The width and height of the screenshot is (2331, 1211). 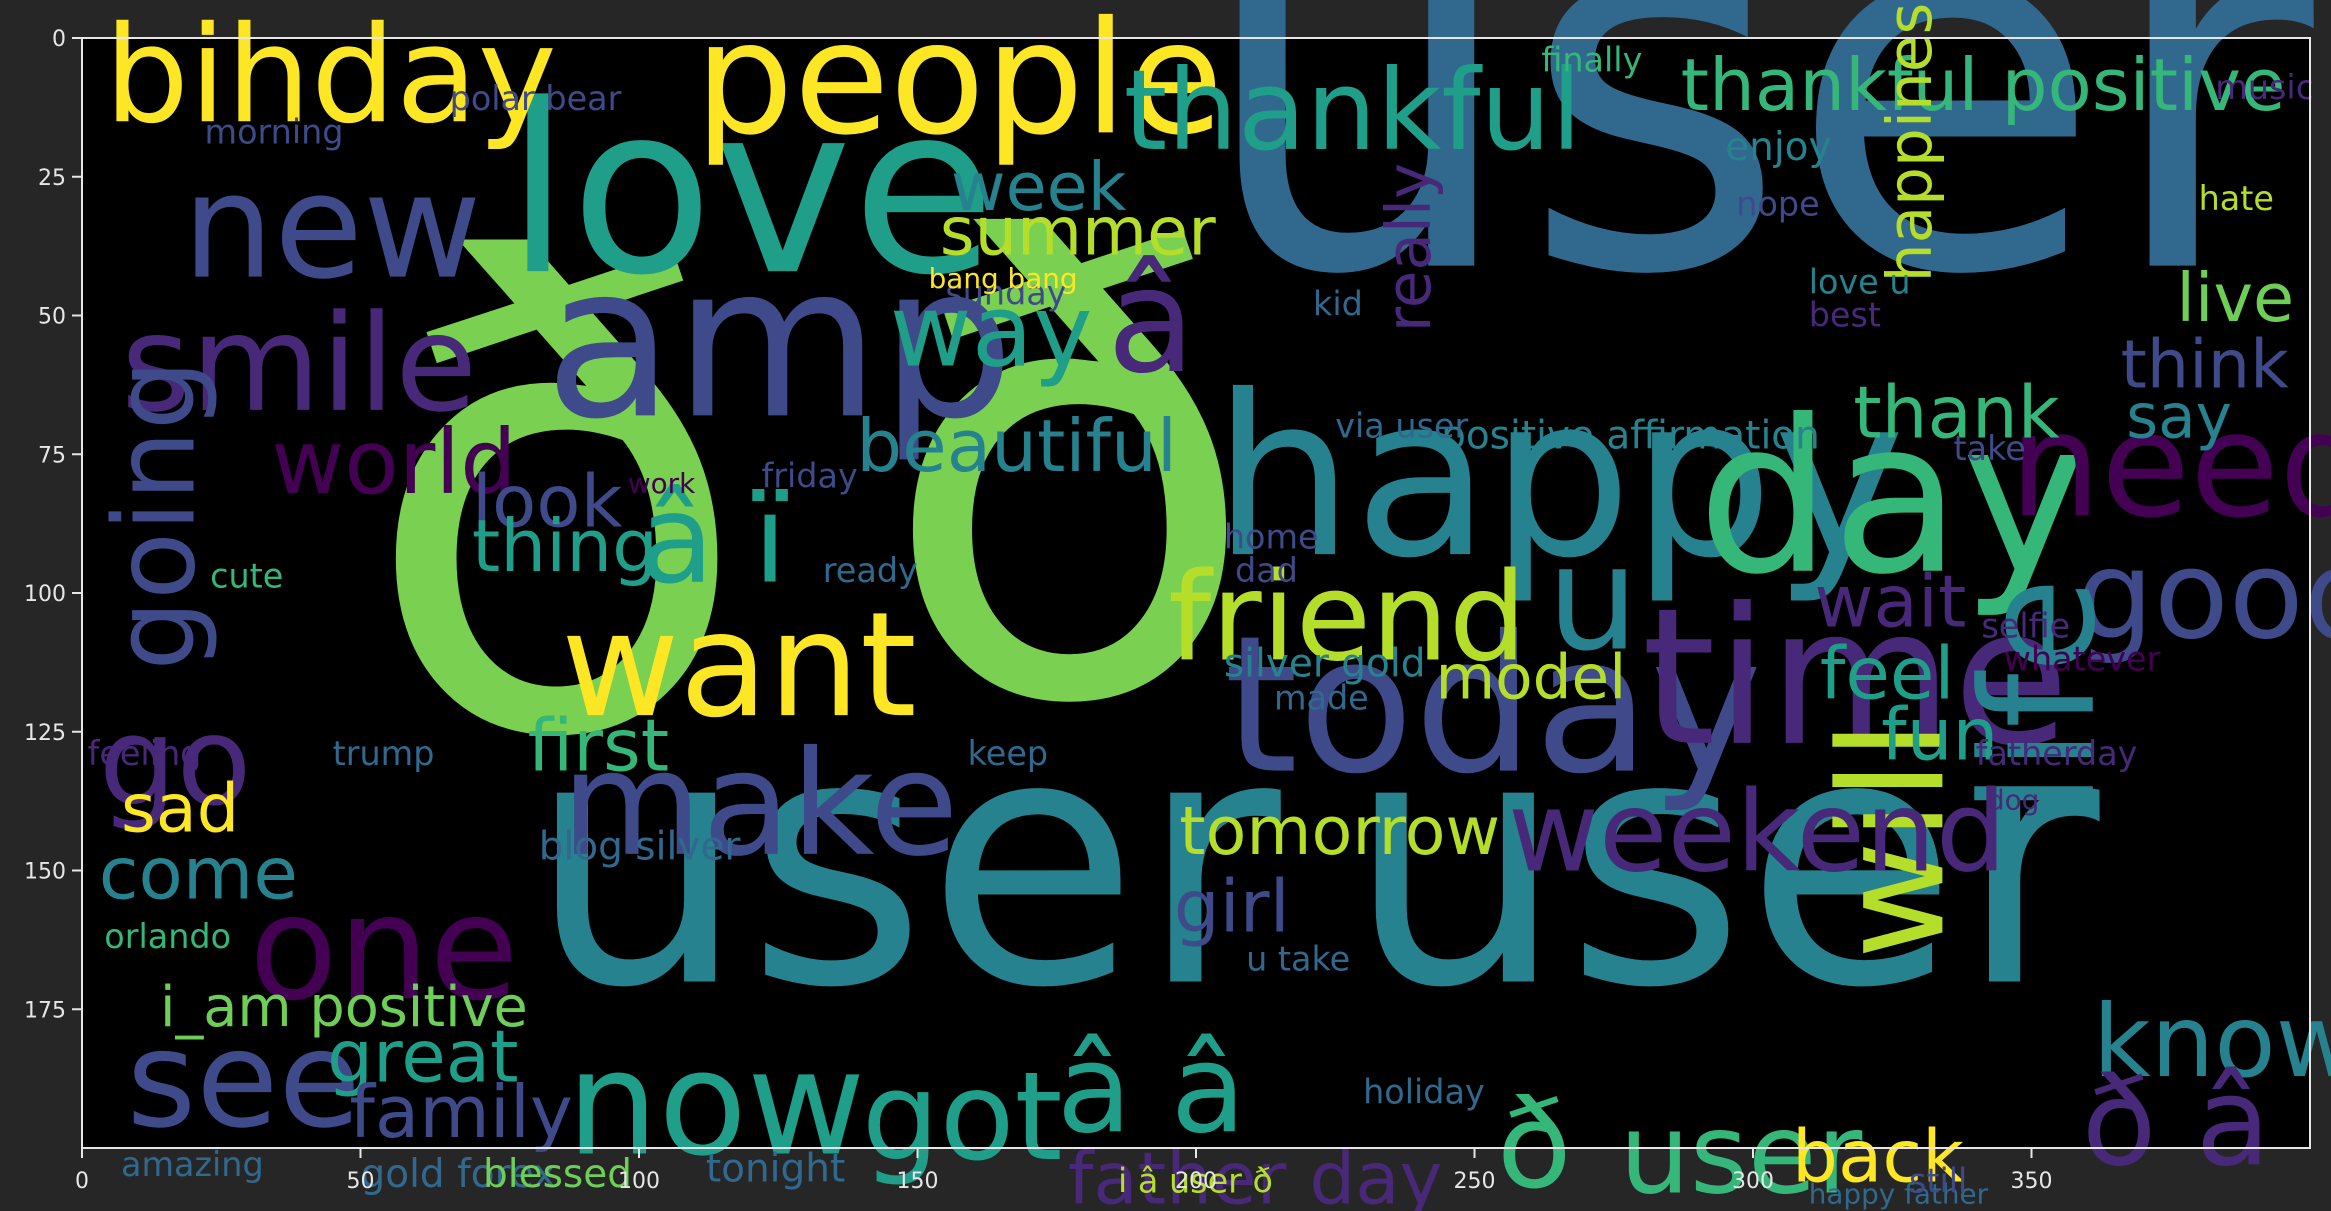 I want to click on word-1: ð, so click(x=557, y=505).